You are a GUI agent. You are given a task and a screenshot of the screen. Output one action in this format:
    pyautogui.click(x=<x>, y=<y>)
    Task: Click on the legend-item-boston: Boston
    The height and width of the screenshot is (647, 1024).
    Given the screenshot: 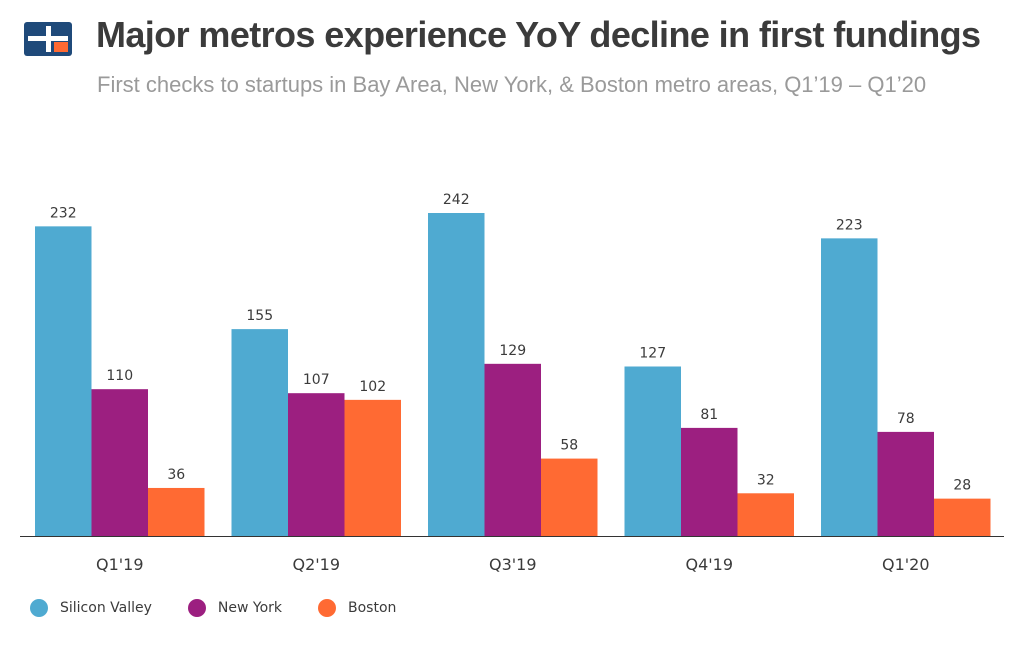 What is the action you would take?
    pyautogui.click(x=357, y=608)
    